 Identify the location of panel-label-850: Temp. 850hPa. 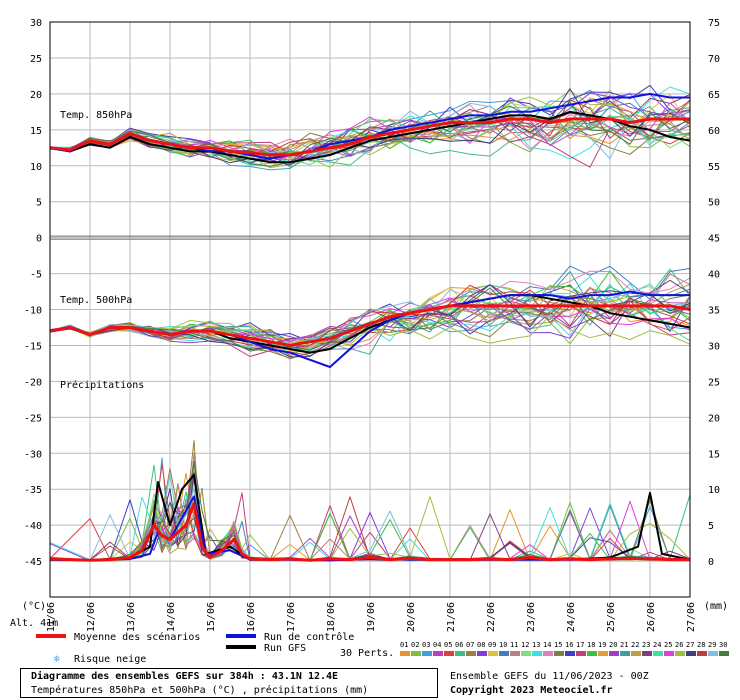
(96, 115).